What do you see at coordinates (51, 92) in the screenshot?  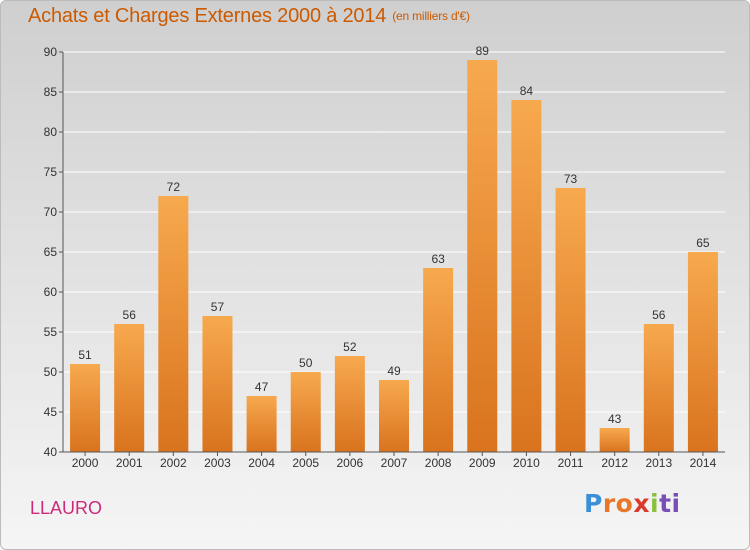 I see `y-tick-label-85: 85` at bounding box center [51, 92].